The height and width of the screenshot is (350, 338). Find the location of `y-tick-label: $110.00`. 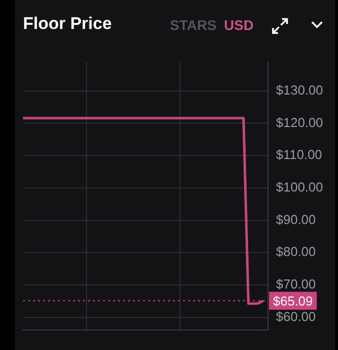

y-tick-label: $110.00 is located at coordinates (299, 154).